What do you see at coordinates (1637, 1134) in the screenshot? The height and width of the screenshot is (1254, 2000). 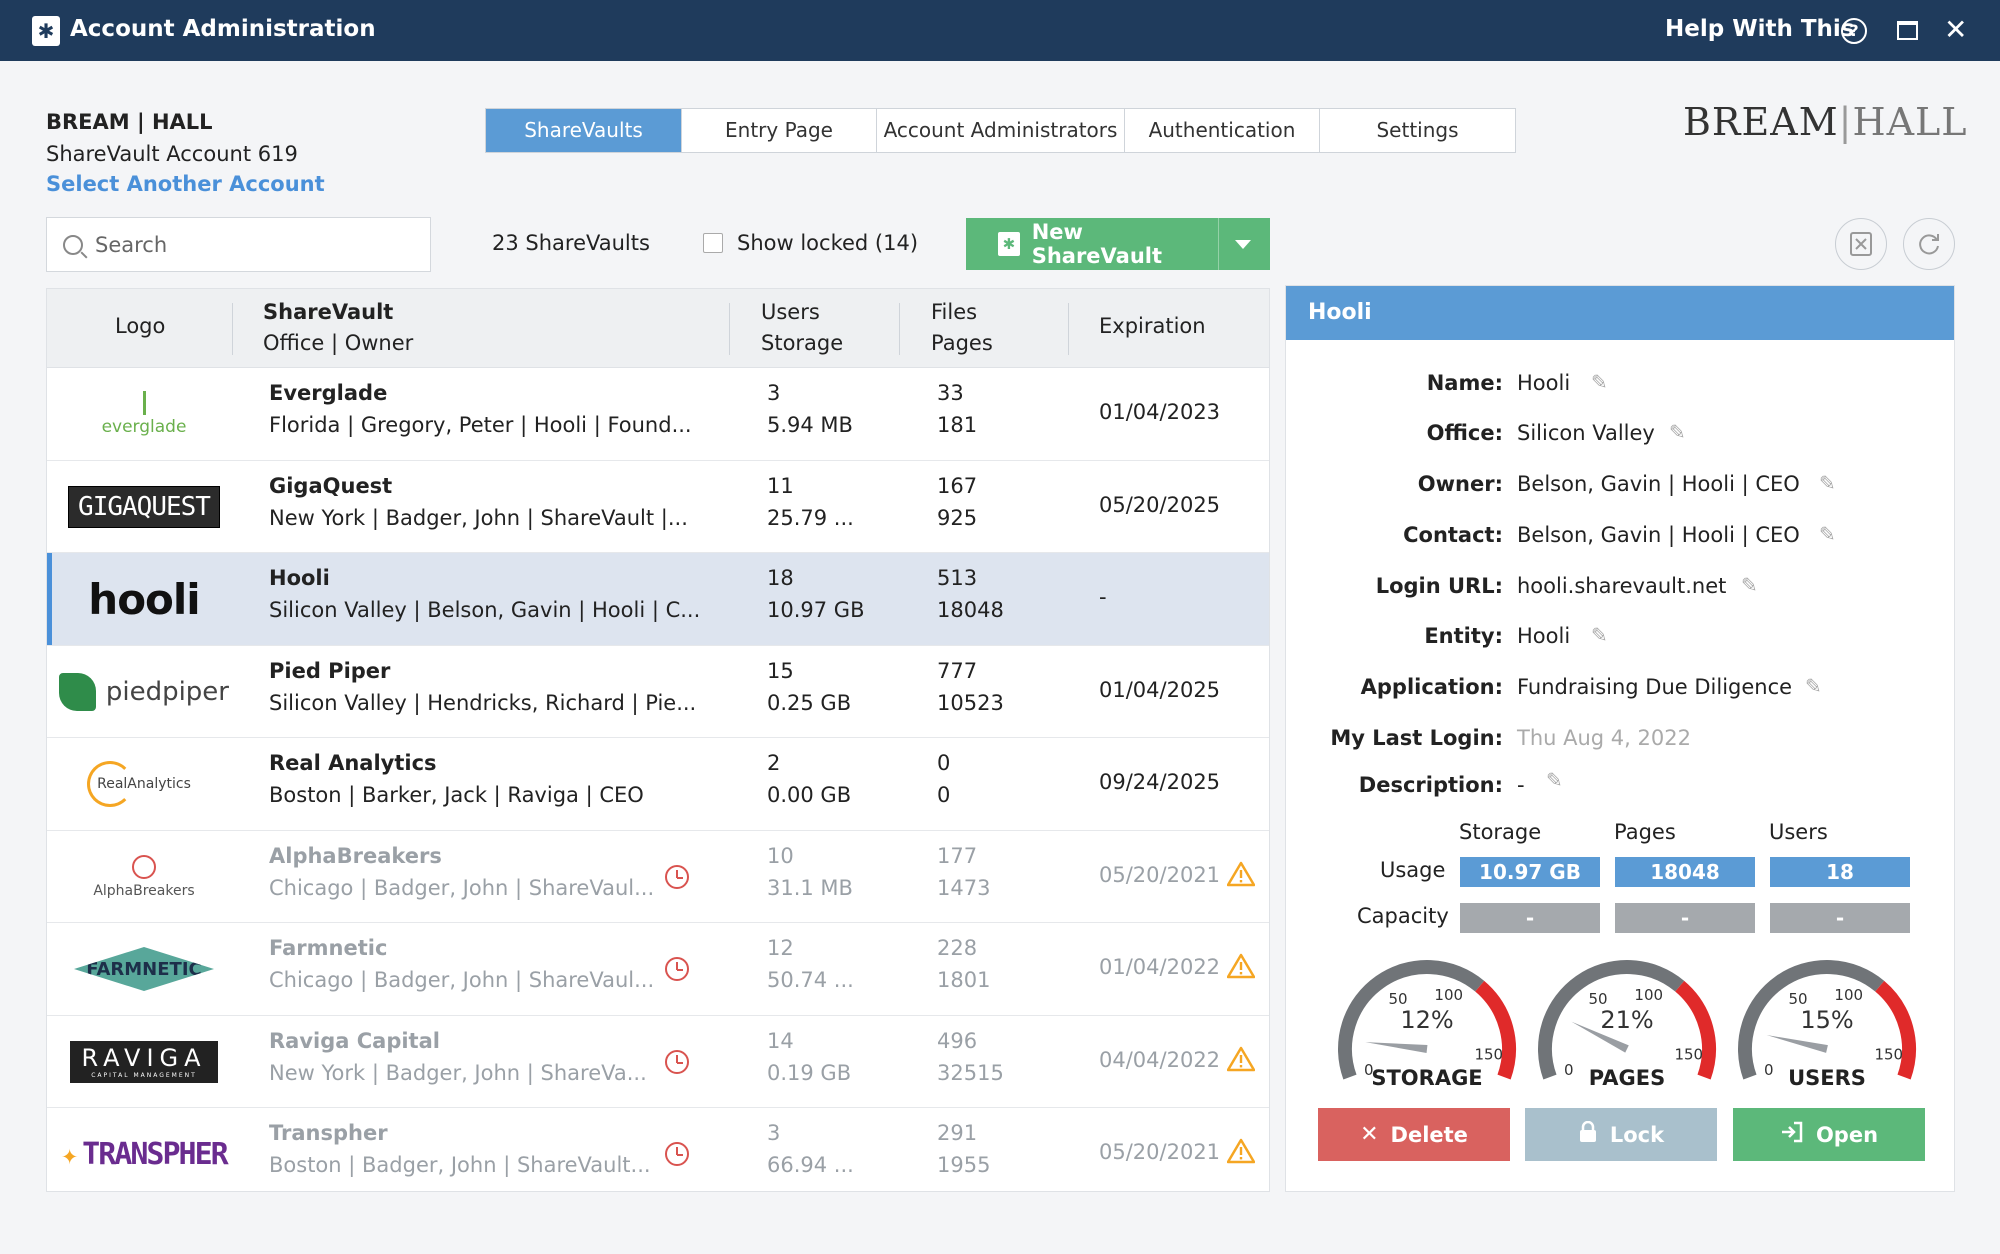 I see `lock-label: Lock` at bounding box center [1637, 1134].